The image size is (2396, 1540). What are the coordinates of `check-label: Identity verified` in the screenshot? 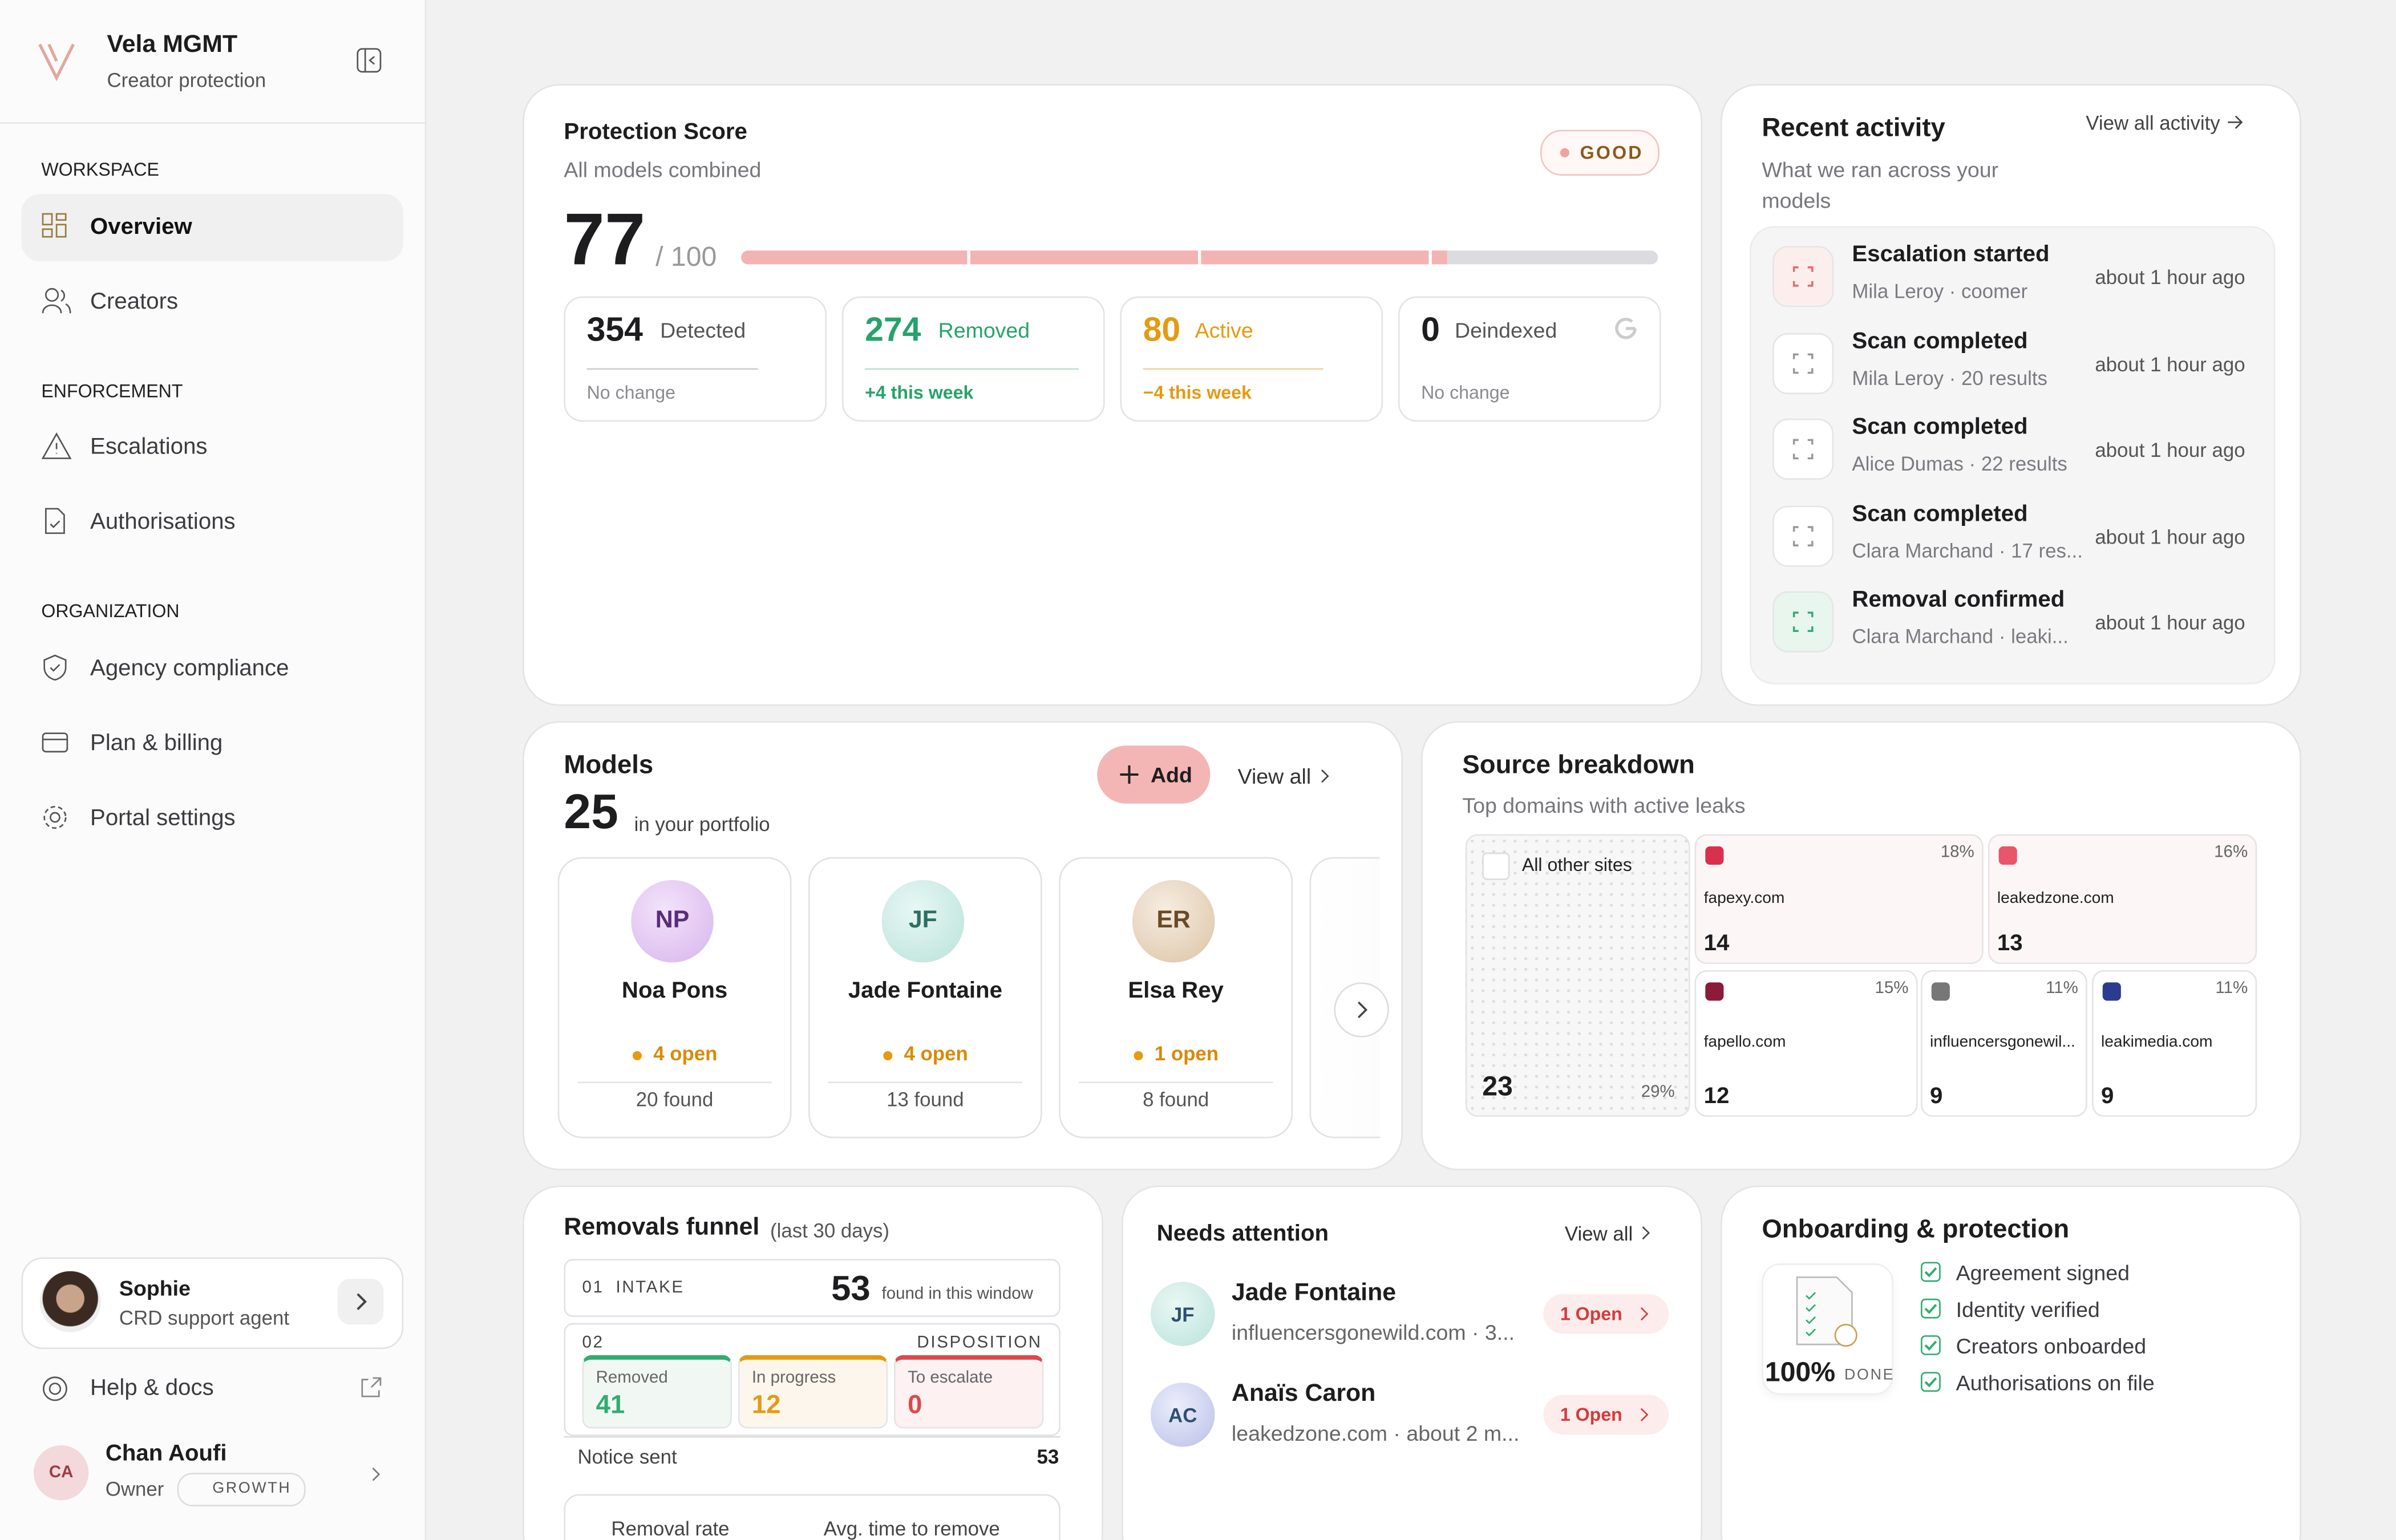 It's located at (2028, 1309).